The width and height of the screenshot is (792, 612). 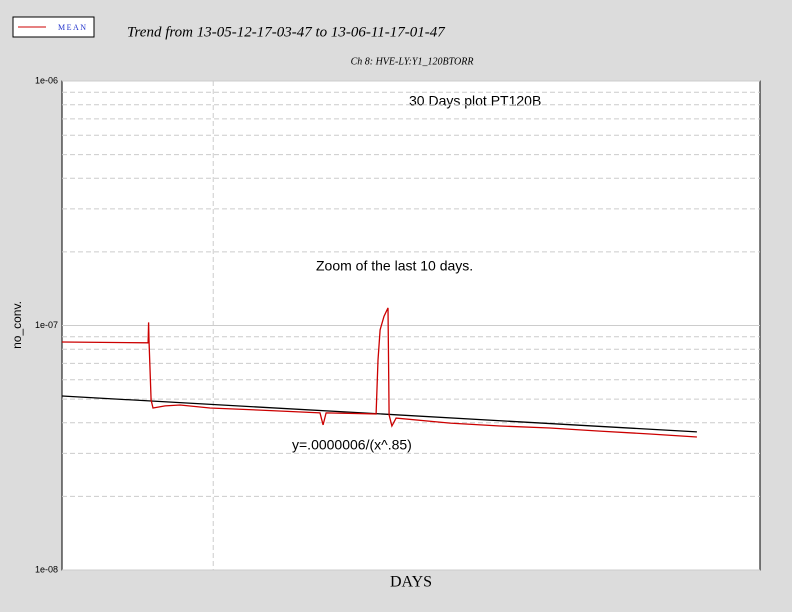 I want to click on annotation: Zoom of the last 10 days., so click(x=394, y=266).